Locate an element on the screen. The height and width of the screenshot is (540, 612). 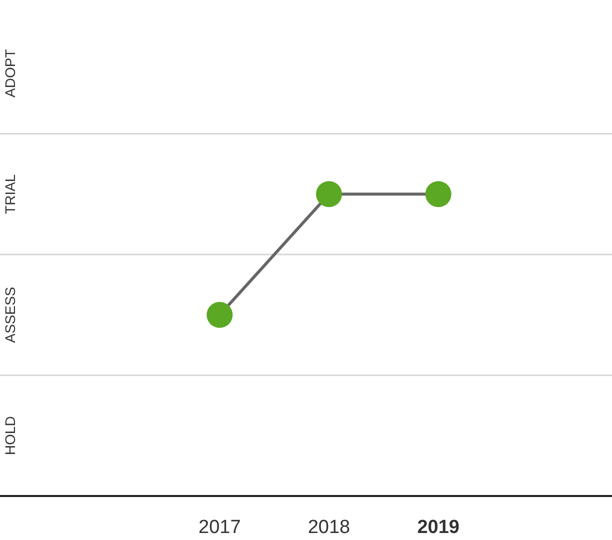
x-tick-label: 2019 is located at coordinates (438, 527).